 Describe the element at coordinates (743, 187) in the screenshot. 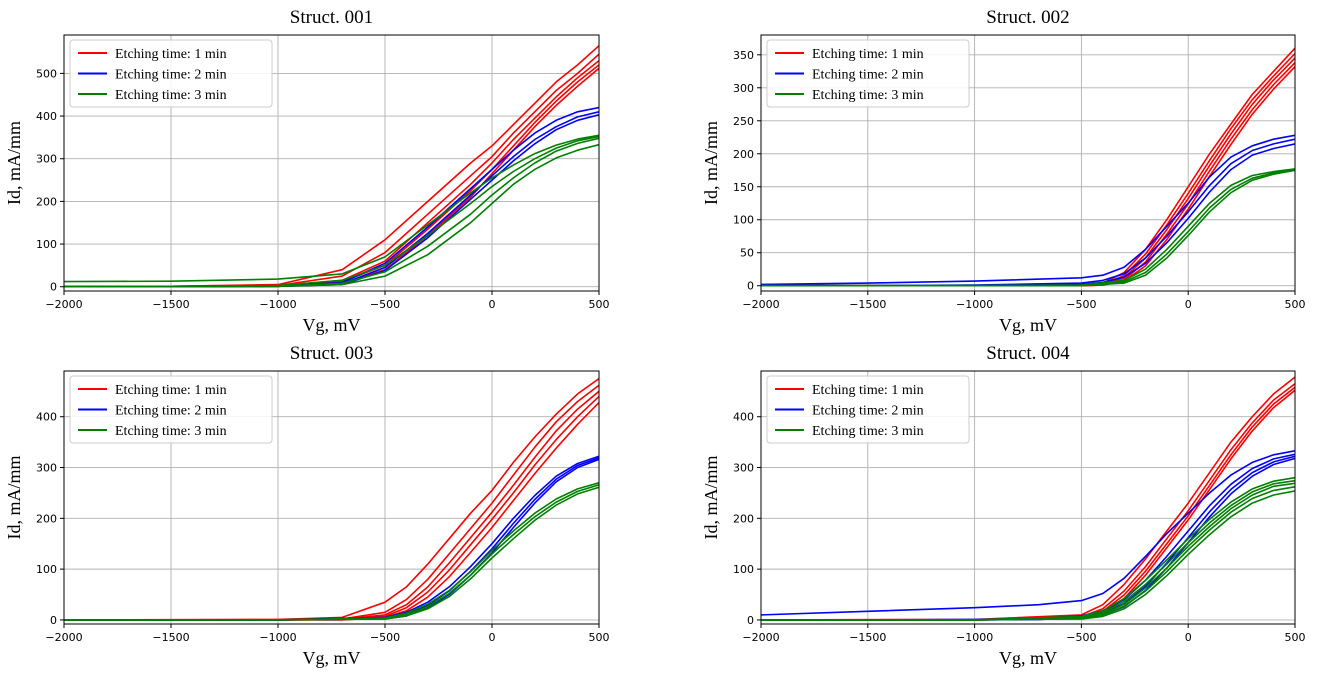

I see `y-tick-label: 150` at that location.